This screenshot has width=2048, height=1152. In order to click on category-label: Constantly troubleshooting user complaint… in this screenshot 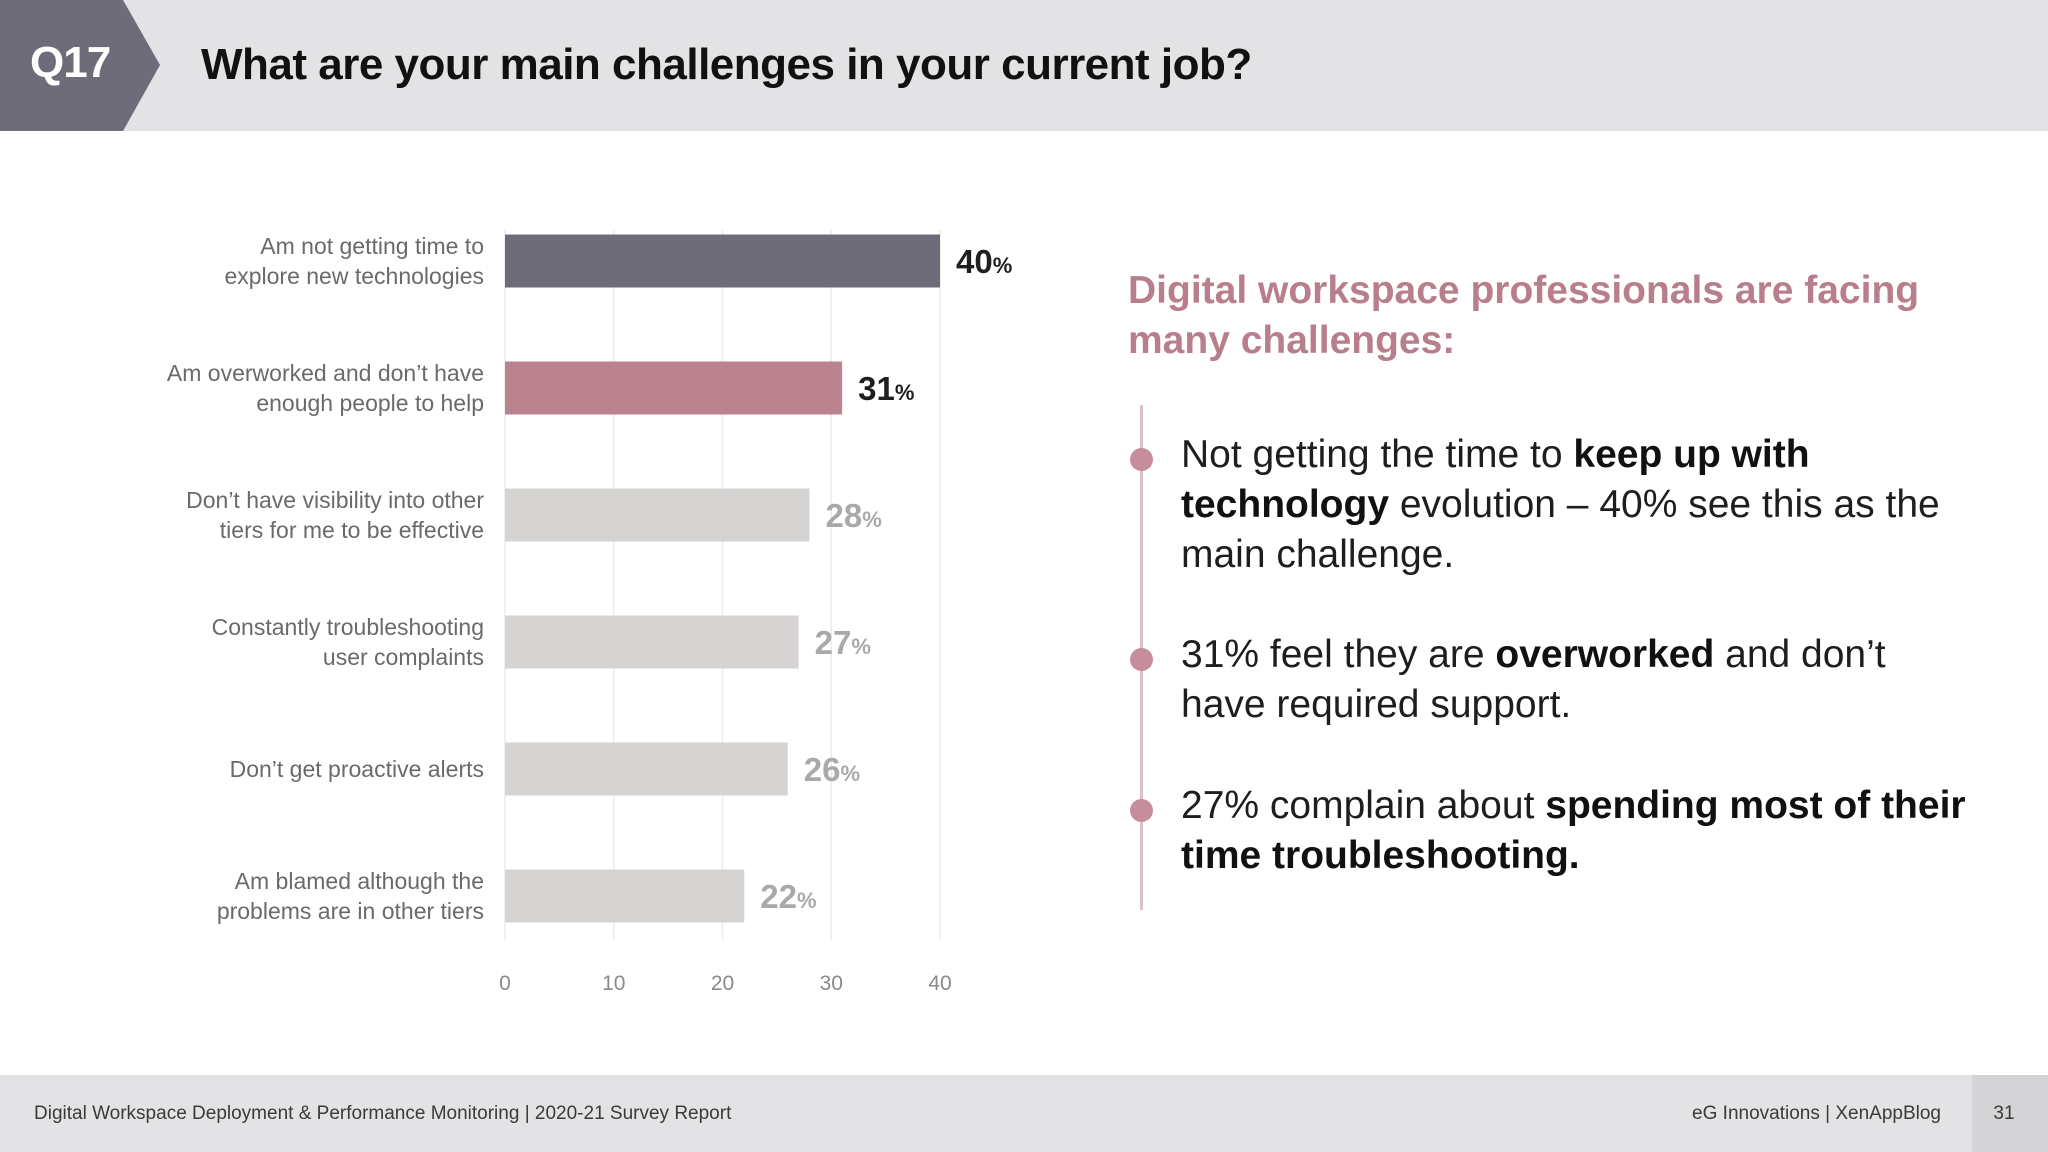, I will do `click(348, 642)`.